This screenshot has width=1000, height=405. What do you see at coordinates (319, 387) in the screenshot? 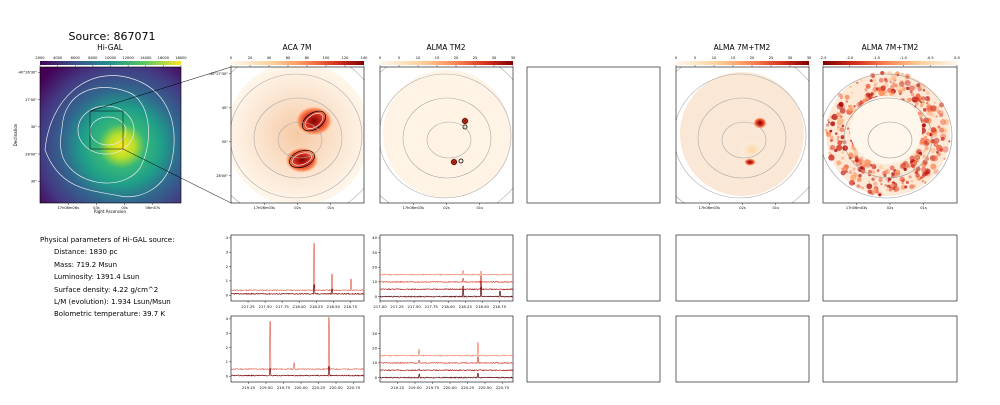
I see `x-tick-label: 220.25` at bounding box center [319, 387].